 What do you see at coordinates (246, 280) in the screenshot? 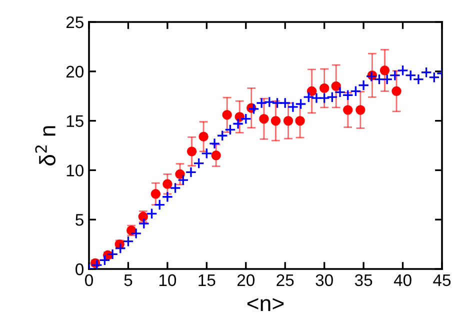
I see `x-tick-label: 20` at bounding box center [246, 280].